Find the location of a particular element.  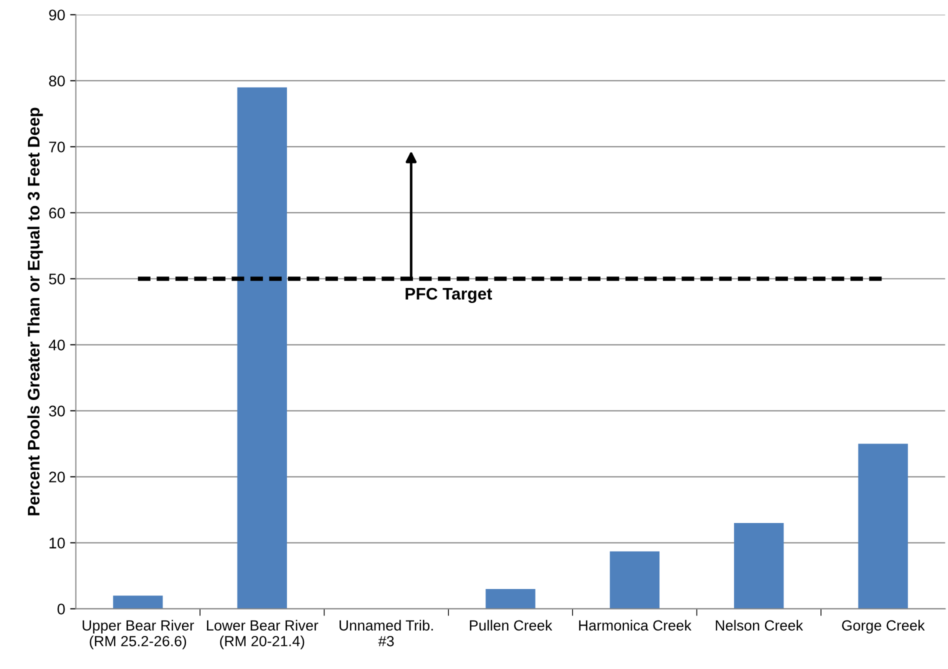

x-tick-label: Unnamed Trib. #3 is located at coordinates (386, 633).